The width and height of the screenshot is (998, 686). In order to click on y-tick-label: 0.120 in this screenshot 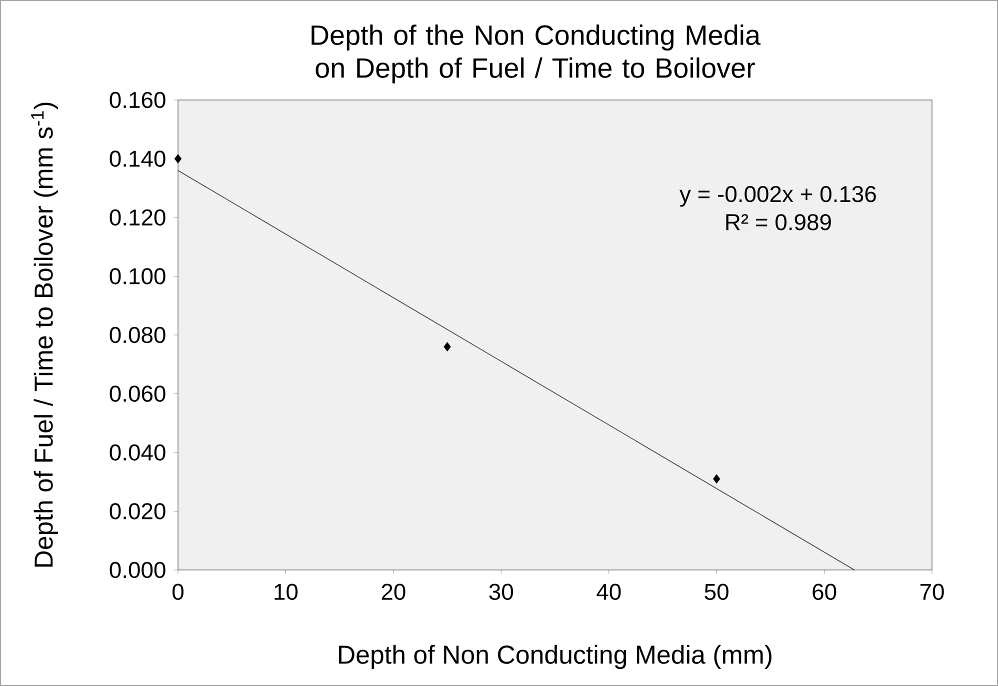, I will do `click(138, 217)`.